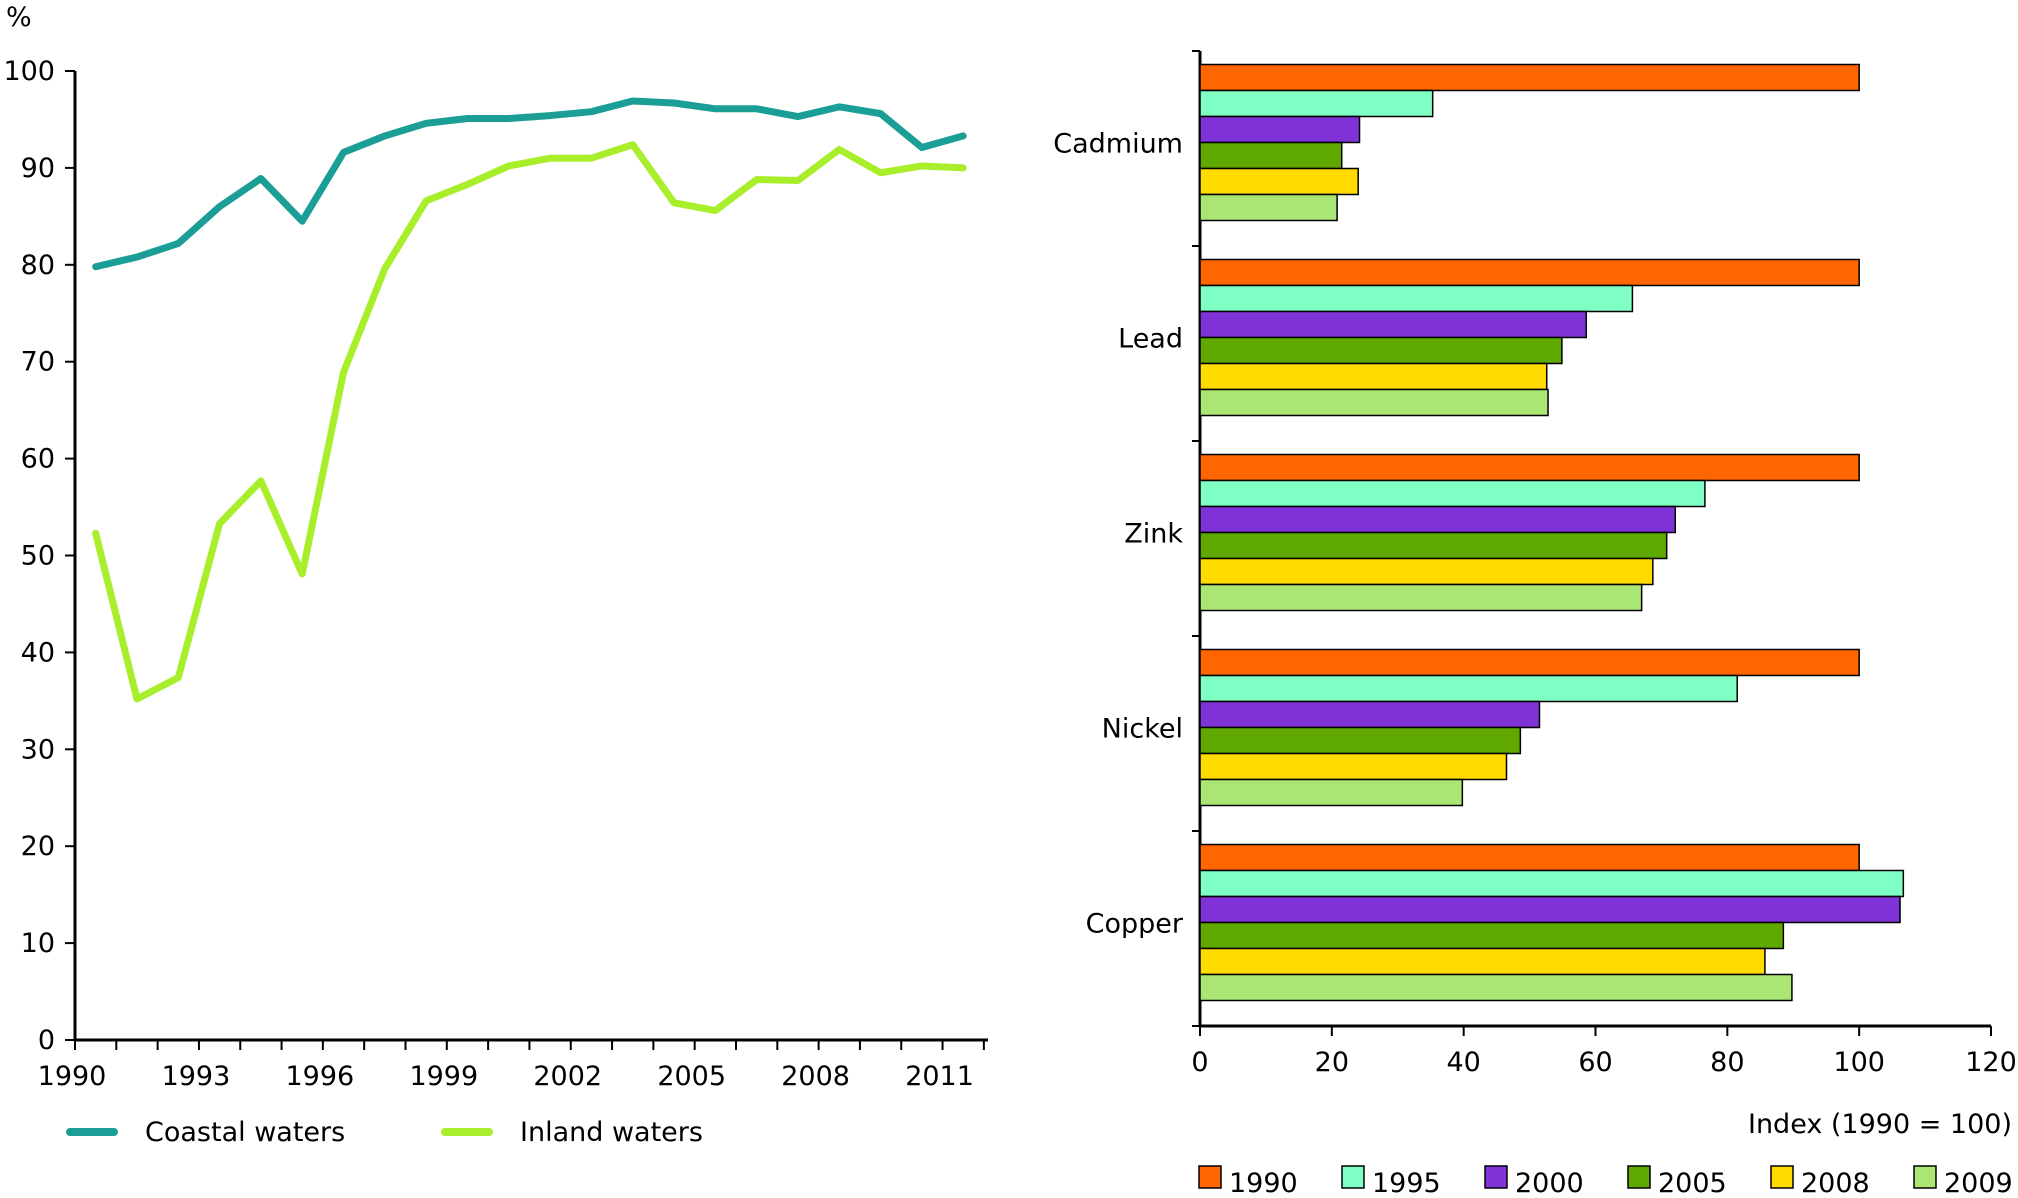 The width and height of the screenshot is (2018, 1198). I want to click on series-line-coastal-waters, so click(529, 184).